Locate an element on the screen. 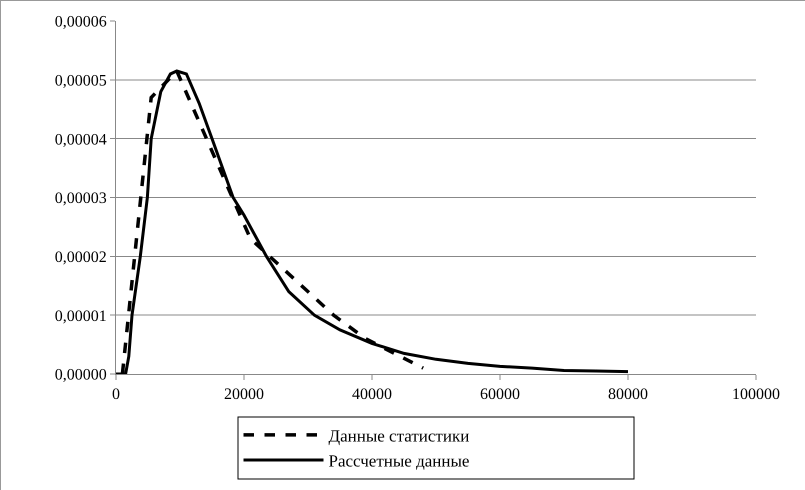 The height and width of the screenshot is (490, 805). x-tick-label: 20000 is located at coordinates (244, 395).